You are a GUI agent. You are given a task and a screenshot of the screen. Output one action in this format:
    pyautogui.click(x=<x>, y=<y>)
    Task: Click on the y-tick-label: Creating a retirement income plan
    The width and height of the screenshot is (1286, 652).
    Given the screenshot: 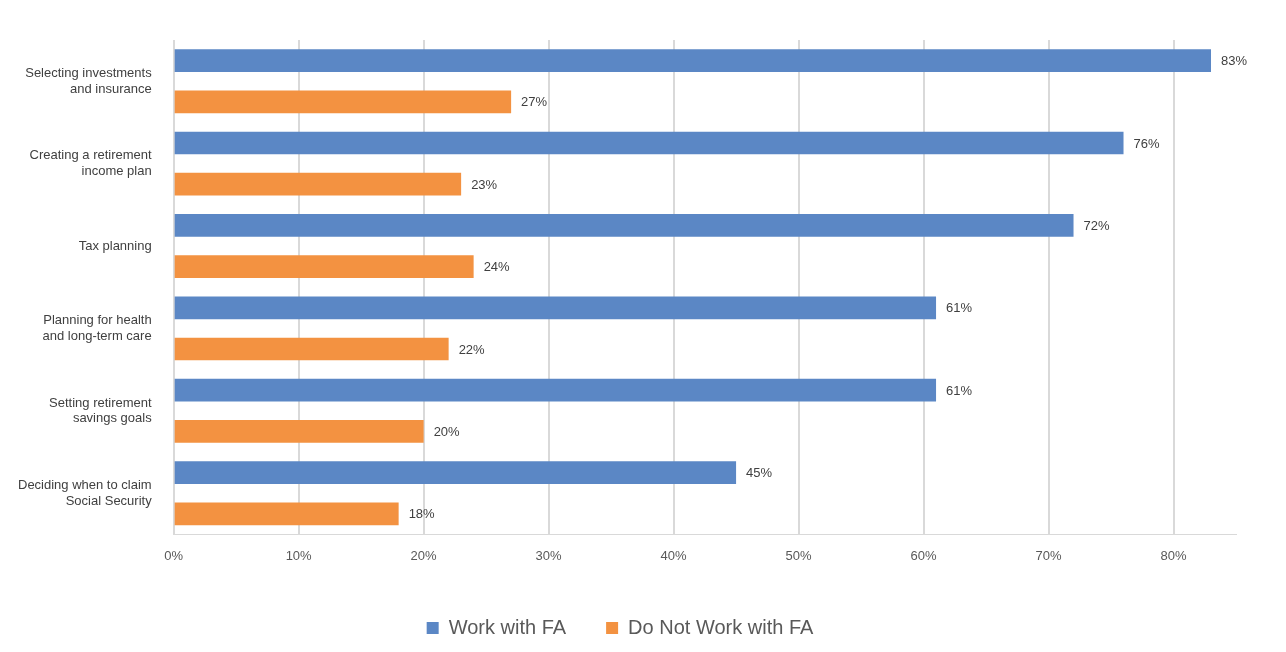 What is the action you would take?
    pyautogui.click(x=91, y=162)
    